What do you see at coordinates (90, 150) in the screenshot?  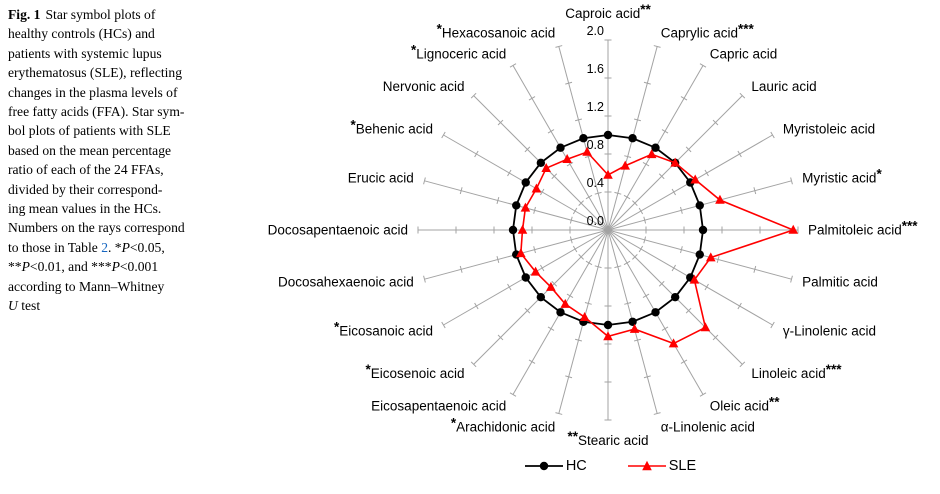 I see `caption-text: based on the mean percentage` at bounding box center [90, 150].